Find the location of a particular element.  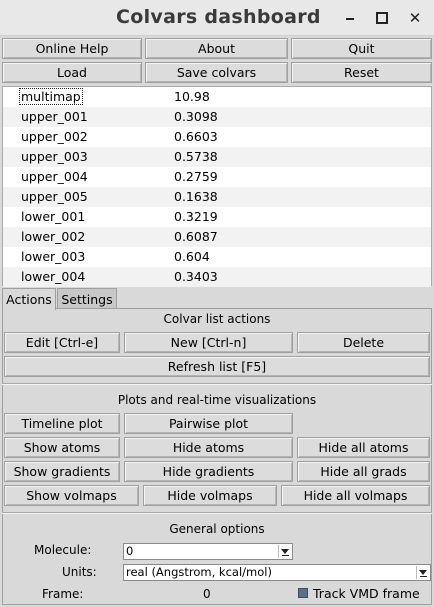

colvar-value: 0.1638 is located at coordinates (196, 196).